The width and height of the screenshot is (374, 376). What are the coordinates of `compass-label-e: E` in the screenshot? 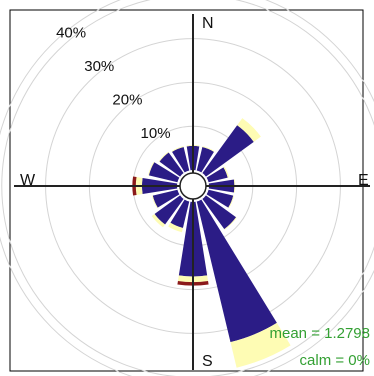 It's located at (363, 180).